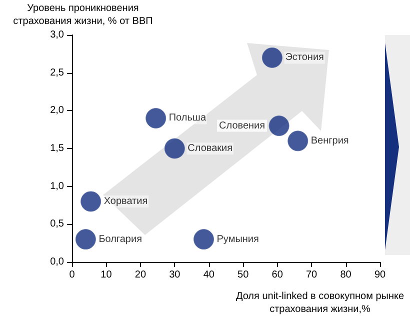 The width and height of the screenshot is (410, 322). What do you see at coordinates (83, 15) in the screenshot?
I see `y-axis-title: Уровень проникновения страхования жизни, % от ВВП` at bounding box center [83, 15].